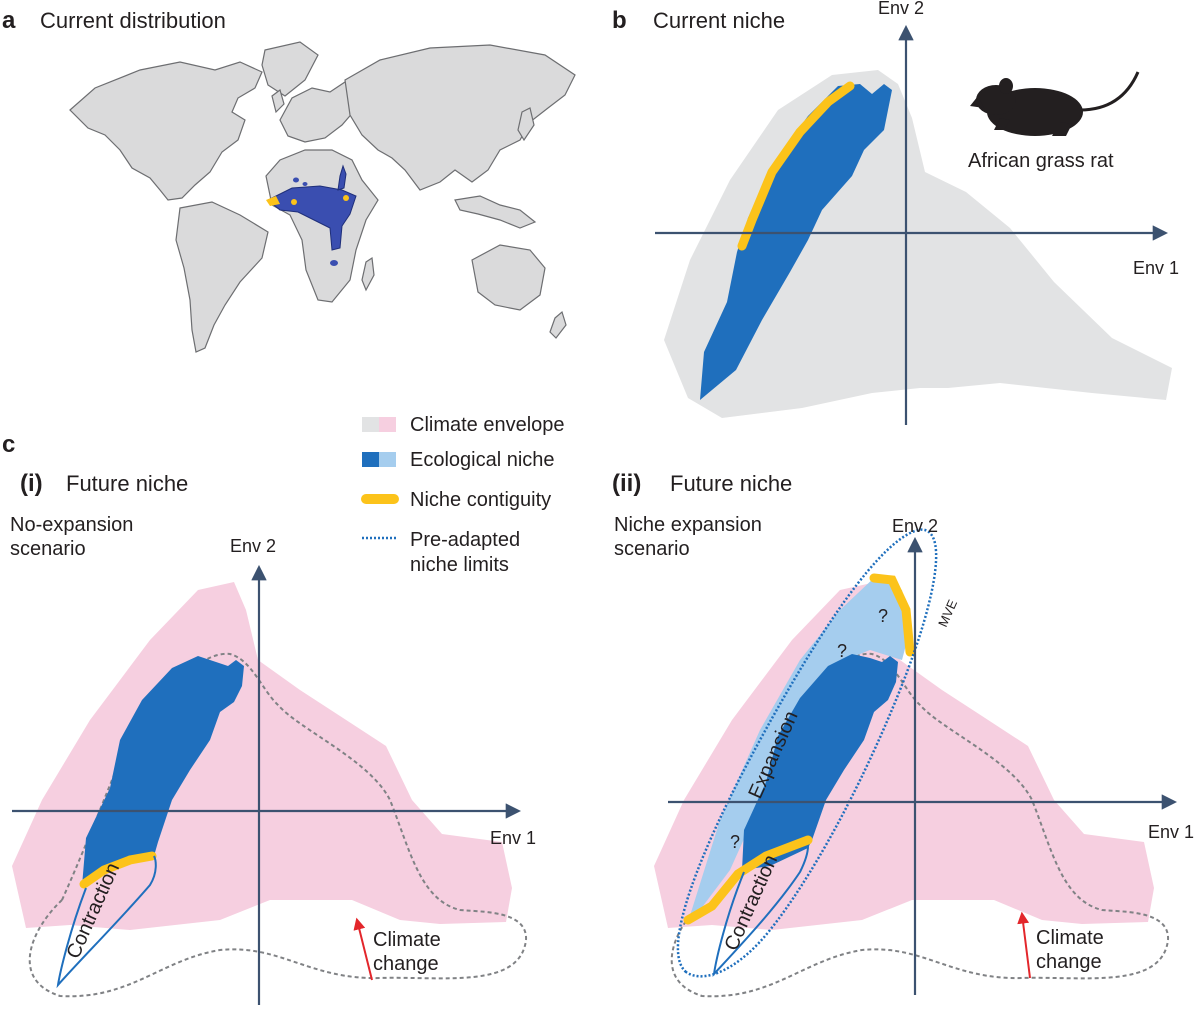 This screenshot has height=1010, width=1200. Describe the element at coordinates (796, 166) in the screenshot. I see `niche-contiguity-current` at that location.